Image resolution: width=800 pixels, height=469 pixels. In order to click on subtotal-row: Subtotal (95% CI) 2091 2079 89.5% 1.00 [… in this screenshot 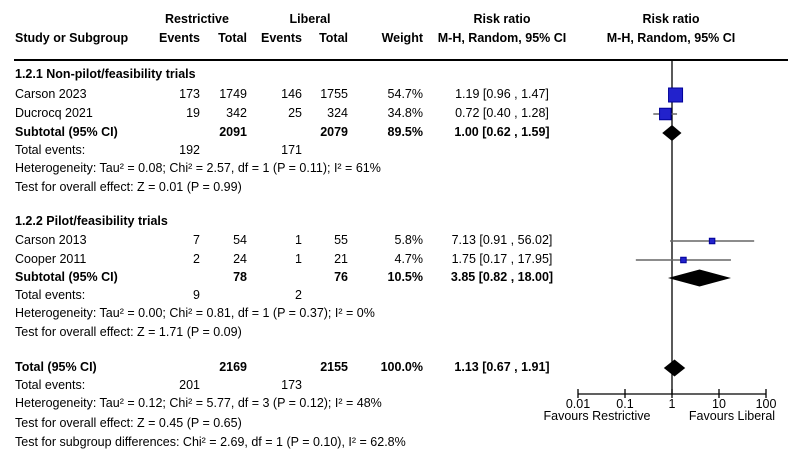, I will do `click(400, 132)`.